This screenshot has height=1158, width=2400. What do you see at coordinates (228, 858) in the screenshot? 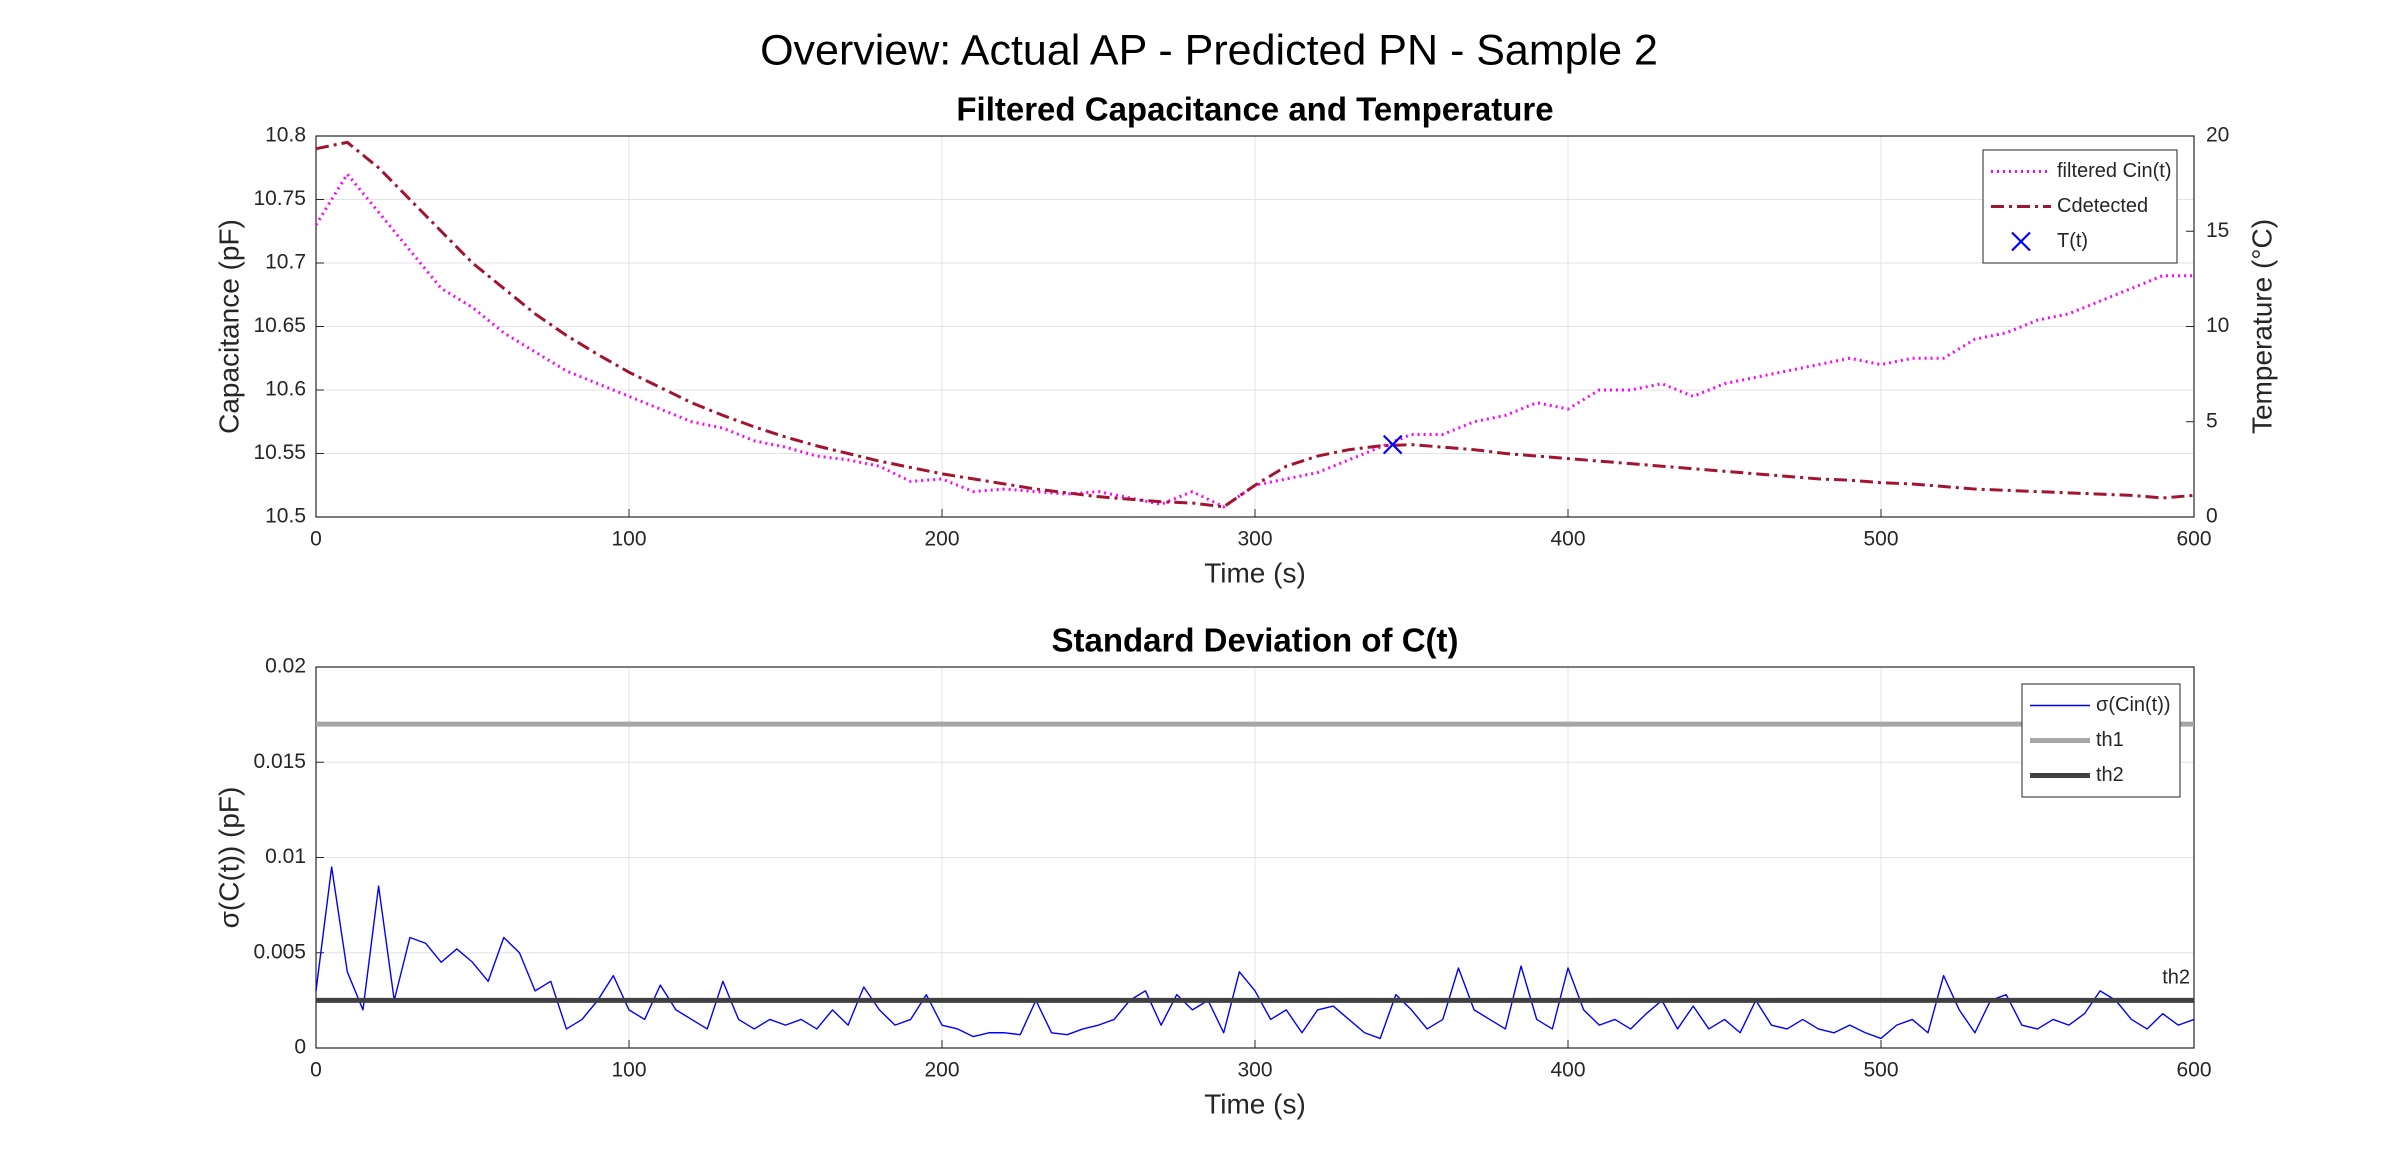
I see `y-axis-label: σ(C(t)) (pF)` at bounding box center [228, 858].